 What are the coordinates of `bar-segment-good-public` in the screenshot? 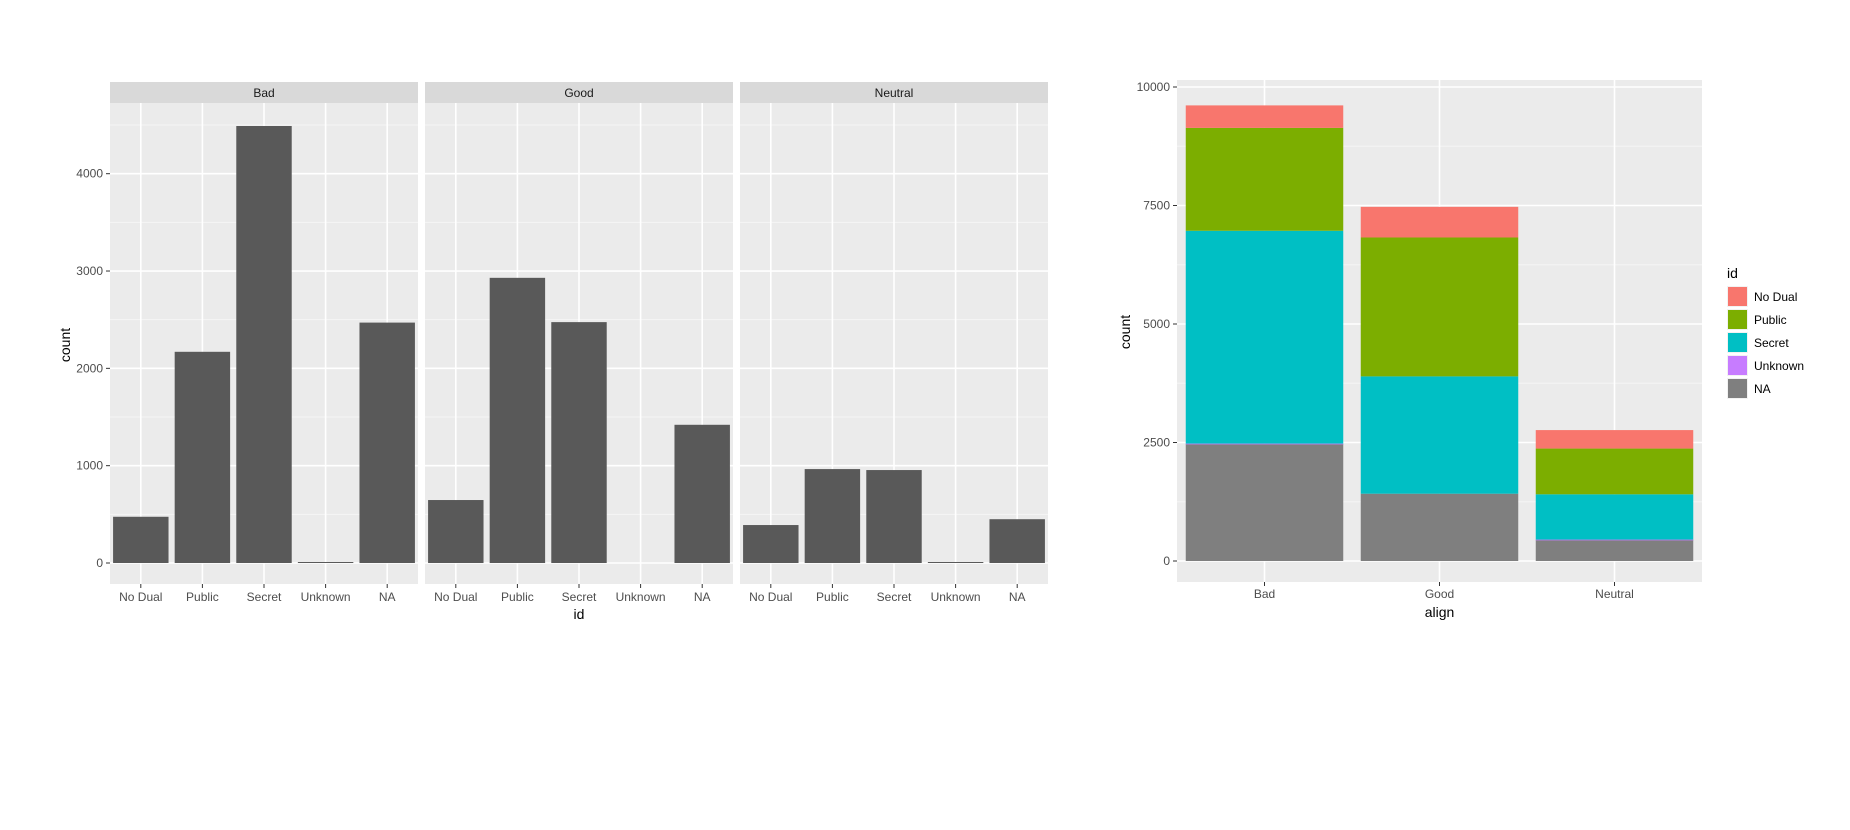 It's located at (1439, 307).